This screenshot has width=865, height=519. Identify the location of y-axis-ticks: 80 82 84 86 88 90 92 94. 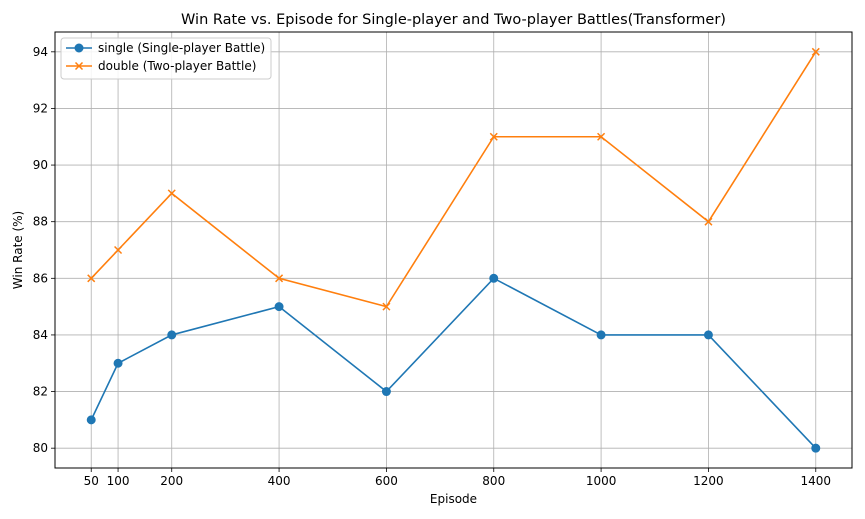
(44, 250).